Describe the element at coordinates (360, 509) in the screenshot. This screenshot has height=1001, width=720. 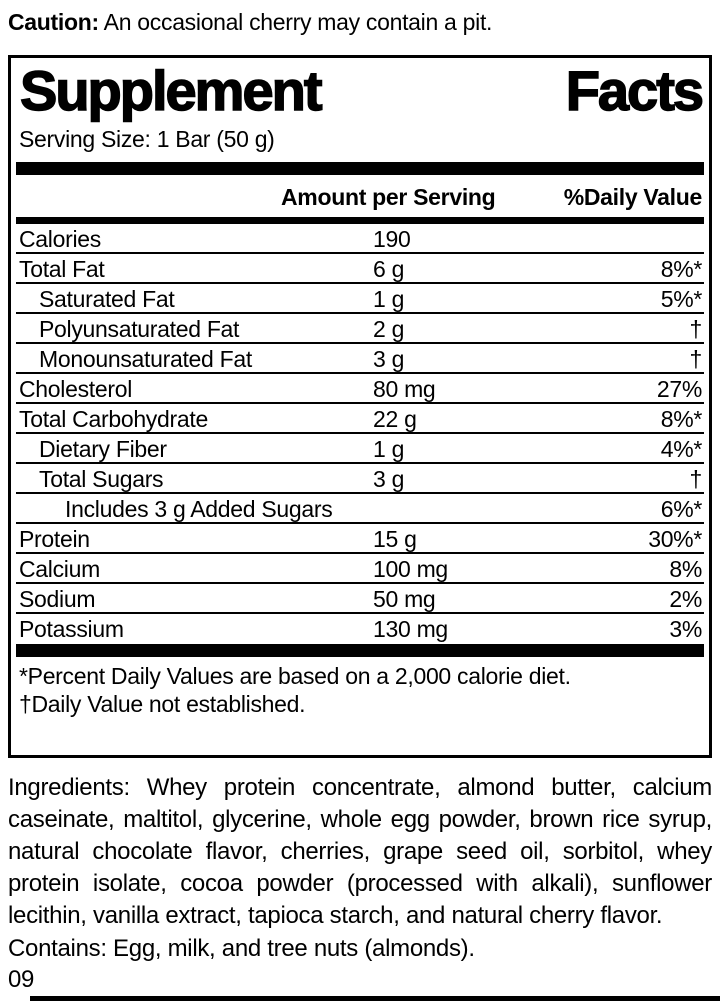
I see `table-row: Includes 3 g Added Sugars 6%*` at that location.